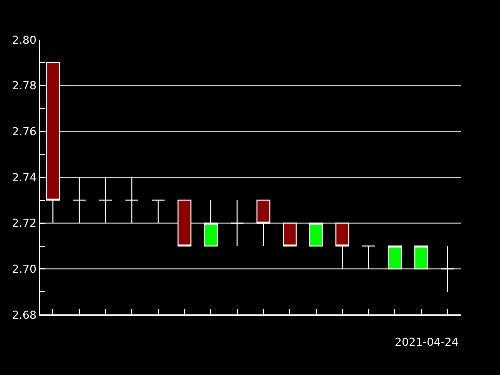 This screenshot has width=500, height=375. What do you see at coordinates (24, 40) in the screenshot?
I see `text: 2.80` at bounding box center [24, 40].